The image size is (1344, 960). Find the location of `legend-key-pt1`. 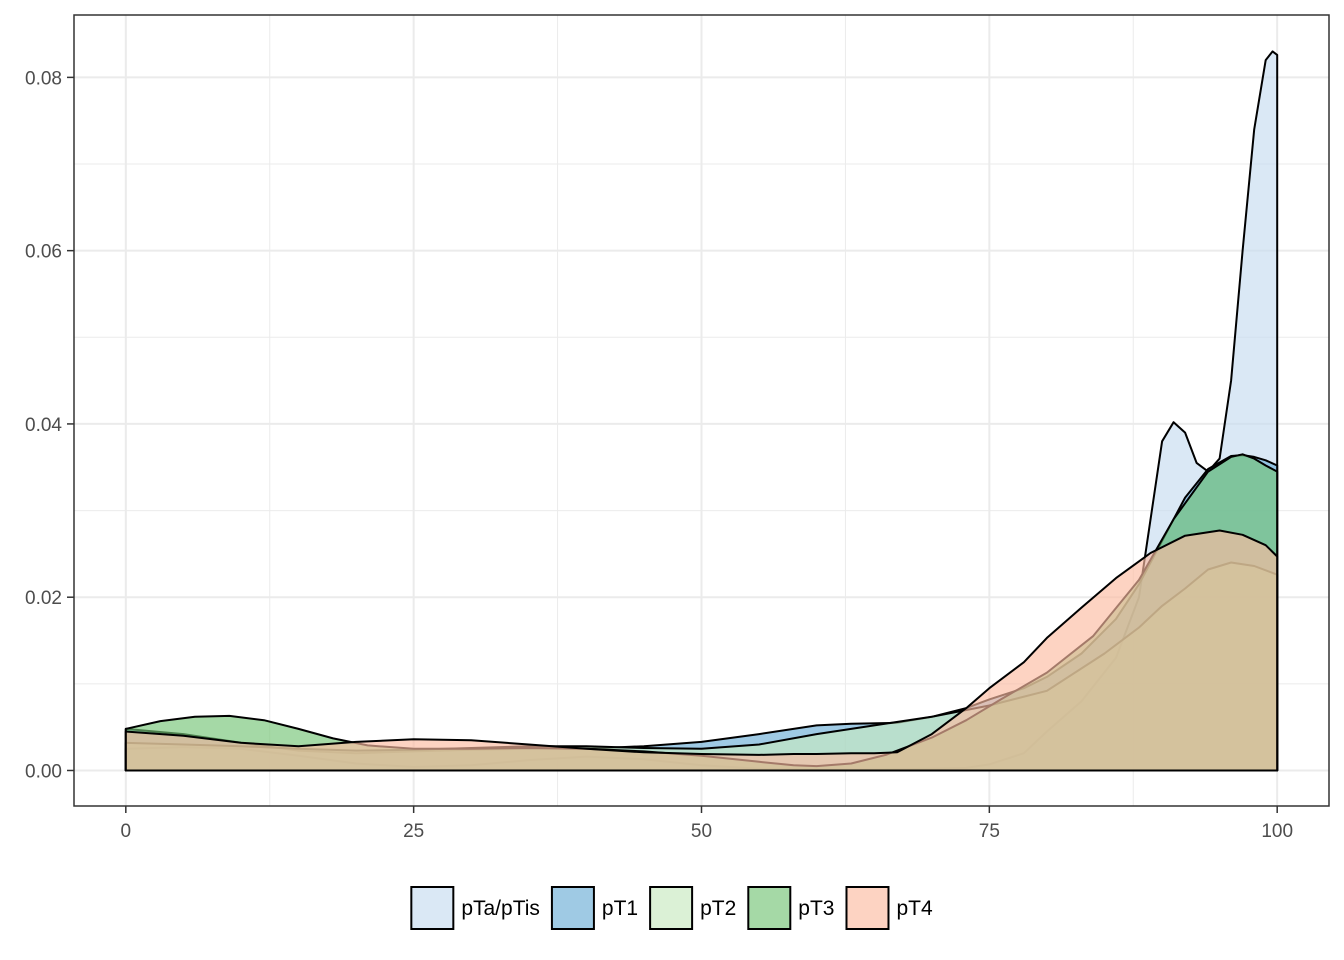

legend-key-pt1 is located at coordinates (573, 908).